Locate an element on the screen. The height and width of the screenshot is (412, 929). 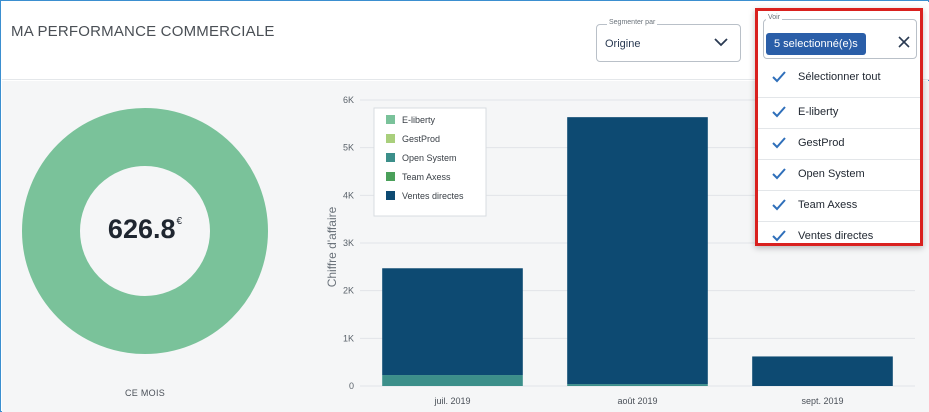
donut-total: 626.8€ is located at coordinates (145, 229).